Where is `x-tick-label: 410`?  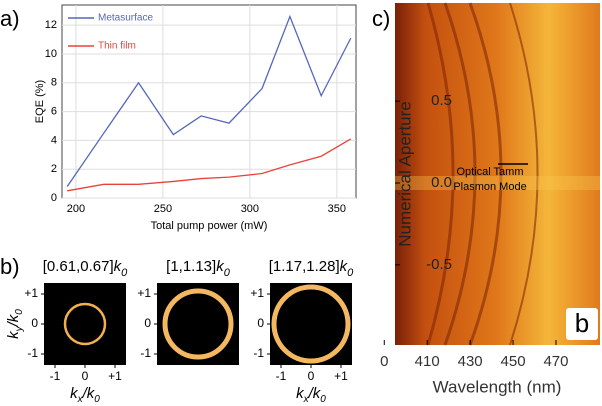
x-tick-label: 410 is located at coordinates (427, 361).